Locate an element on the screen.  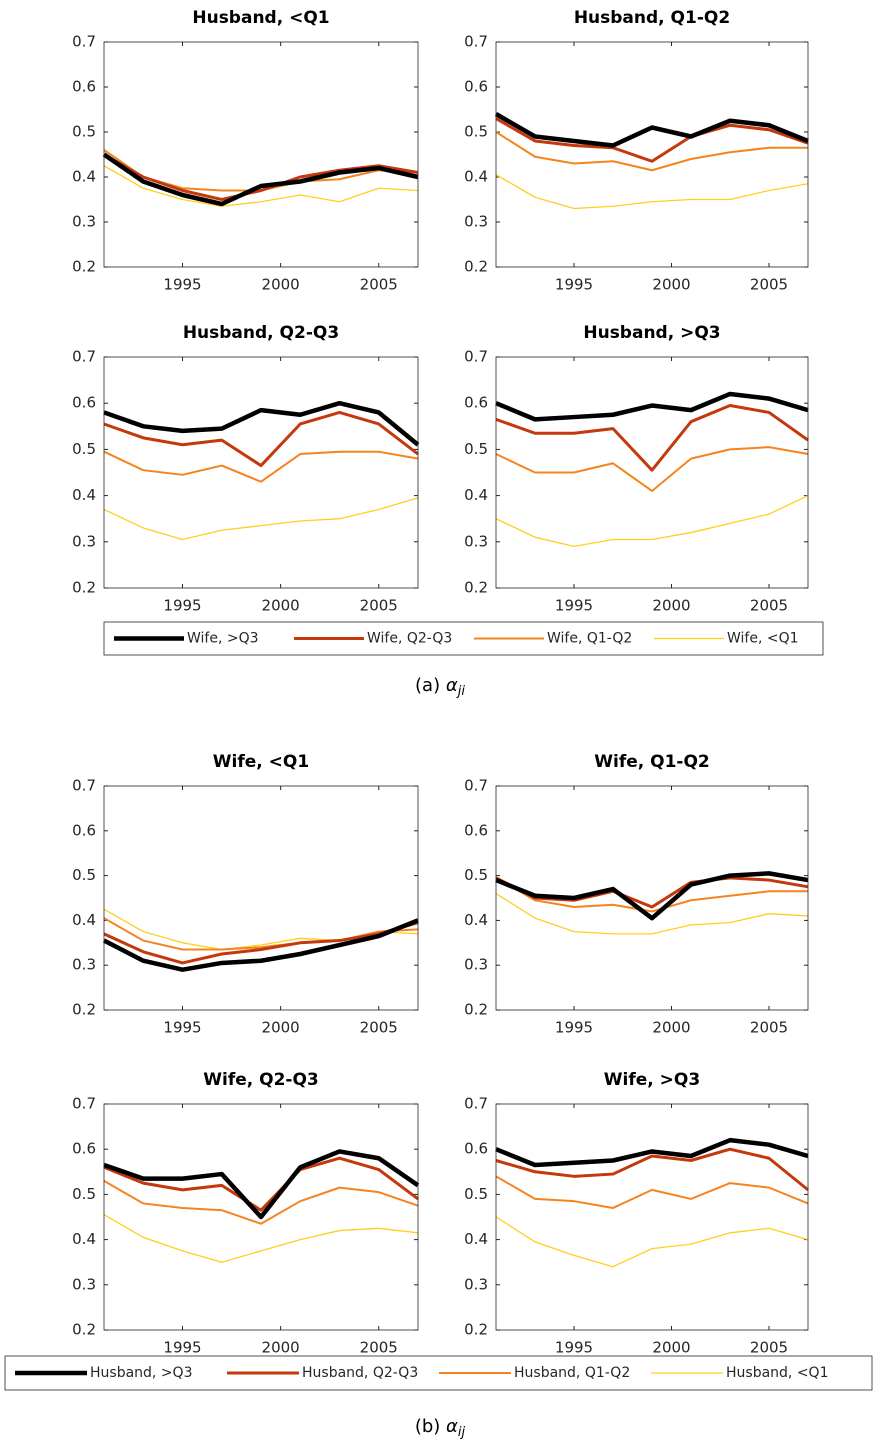
legend-label: Husband, Q2-Q3 is located at coordinates (360, 1373).